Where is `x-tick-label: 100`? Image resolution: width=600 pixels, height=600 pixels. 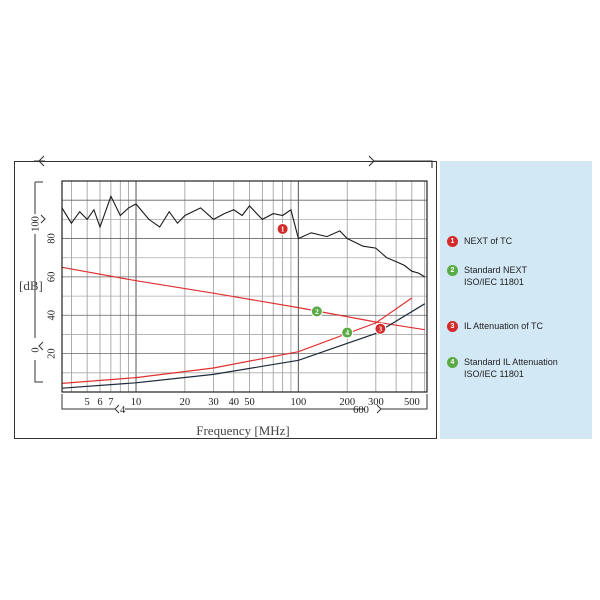 x-tick-label: 100 is located at coordinates (298, 402).